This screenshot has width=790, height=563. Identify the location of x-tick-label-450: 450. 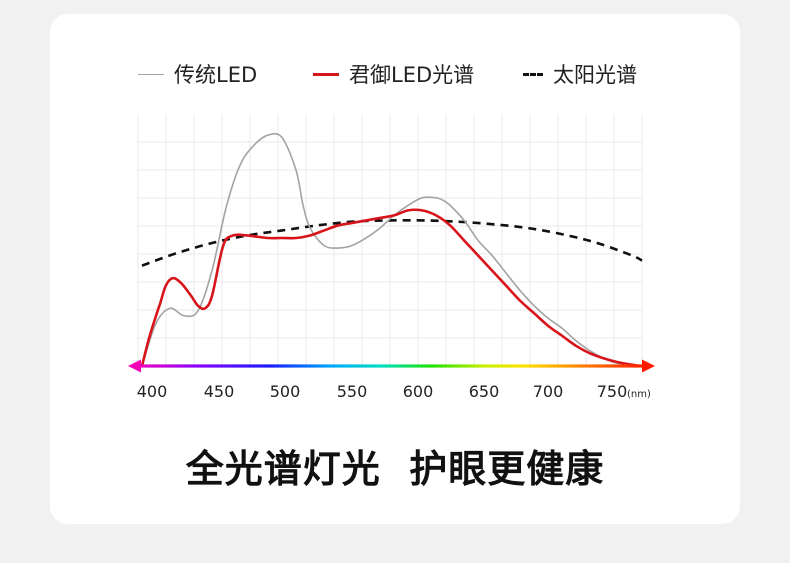
(219, 391).